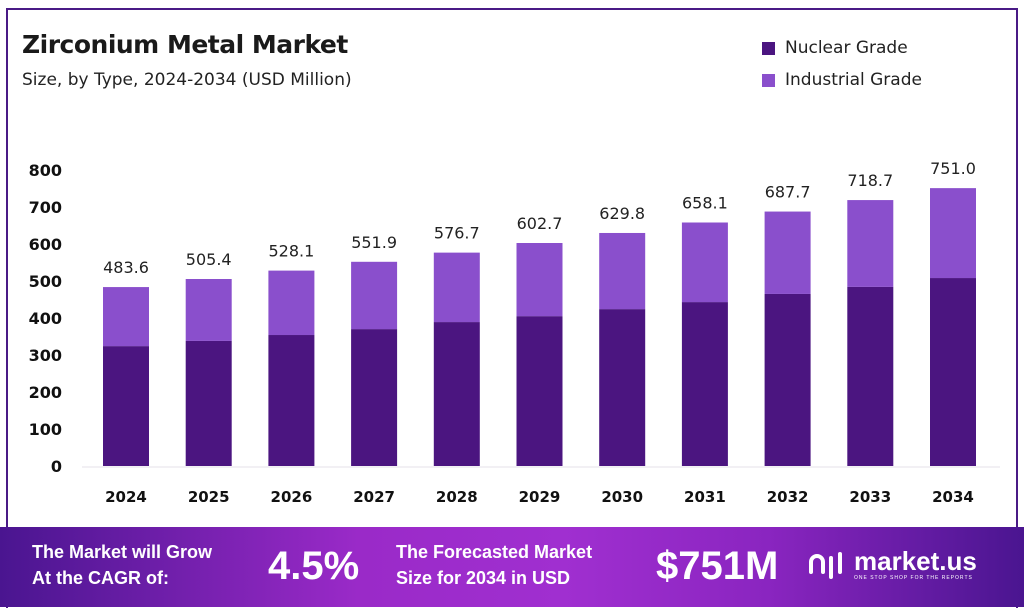 This screenshot has width=1024, height=616. Describe the element at coordinates (953, 233) in the screenshot. I see `bar-industrial-2034` at that location.